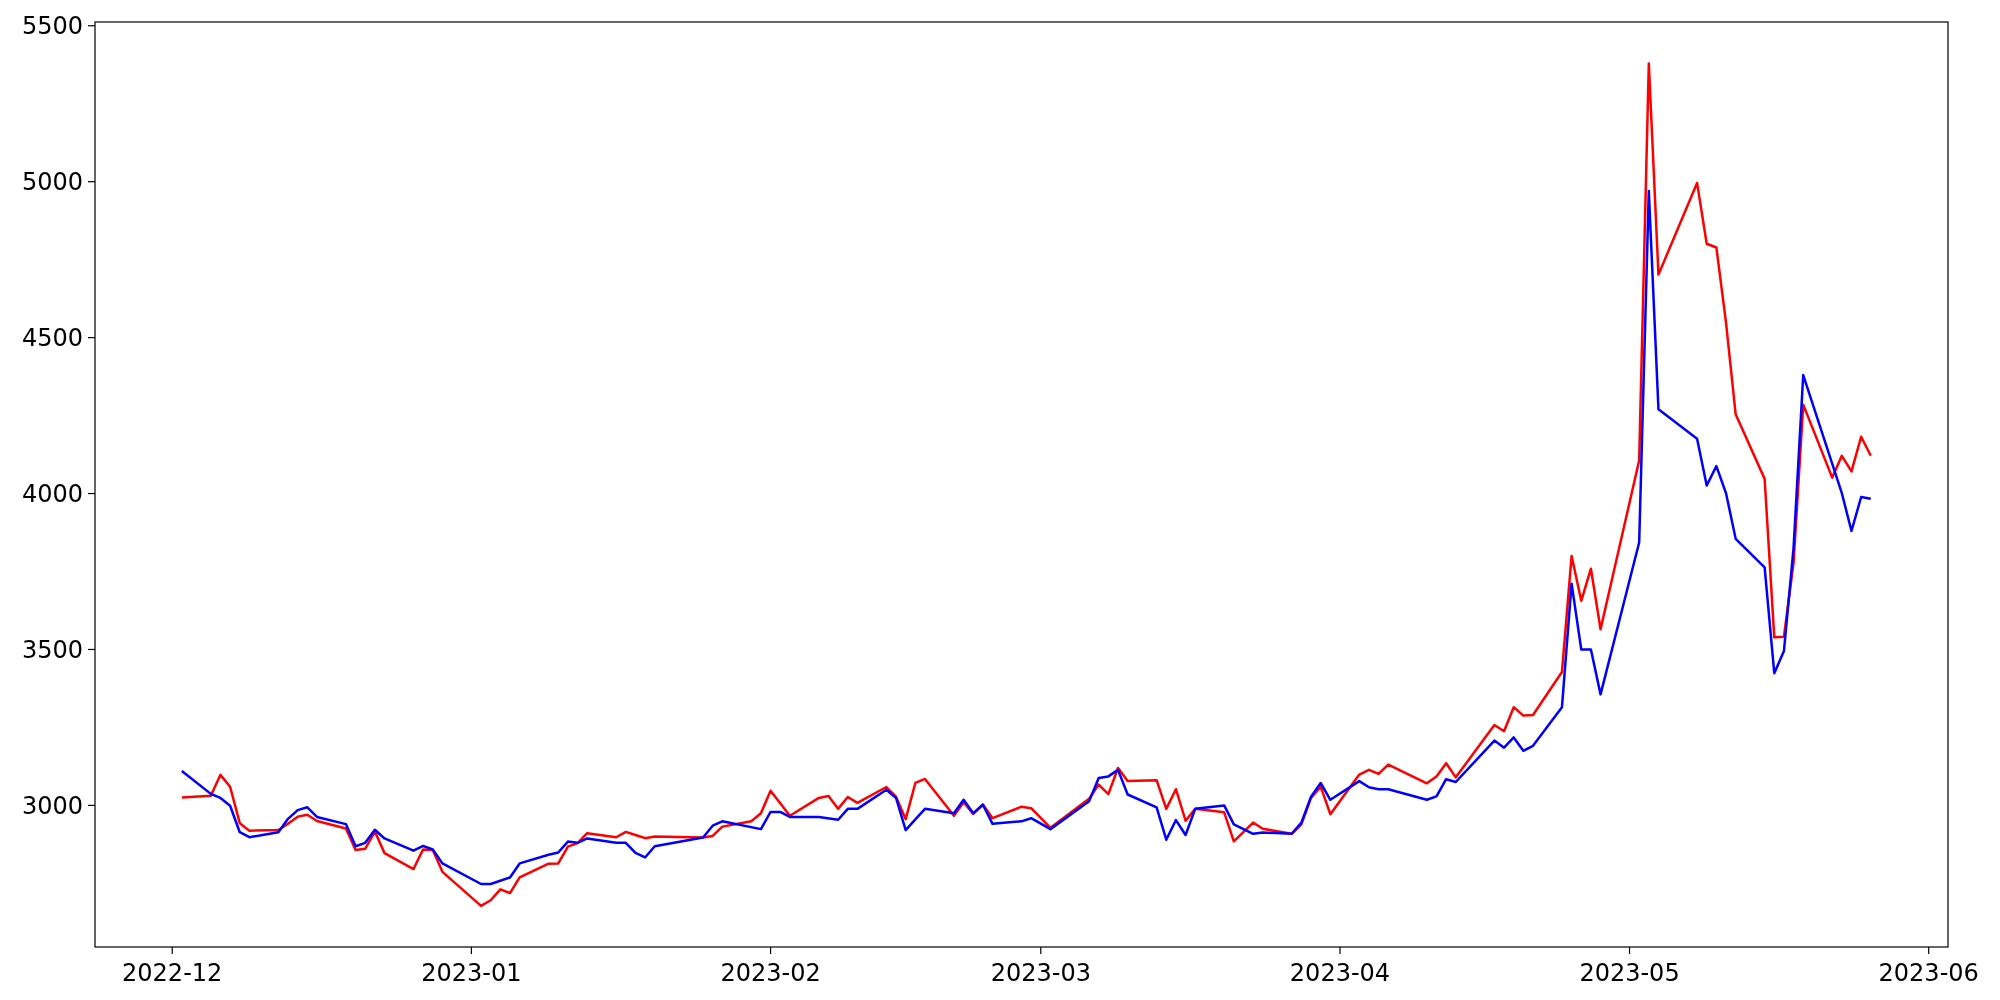 This screenshot has width=2000, height=1000. Describe the element at coordinates (172, 973) in the screenshot. I see `x-tick-label: 2022-12` at that location.